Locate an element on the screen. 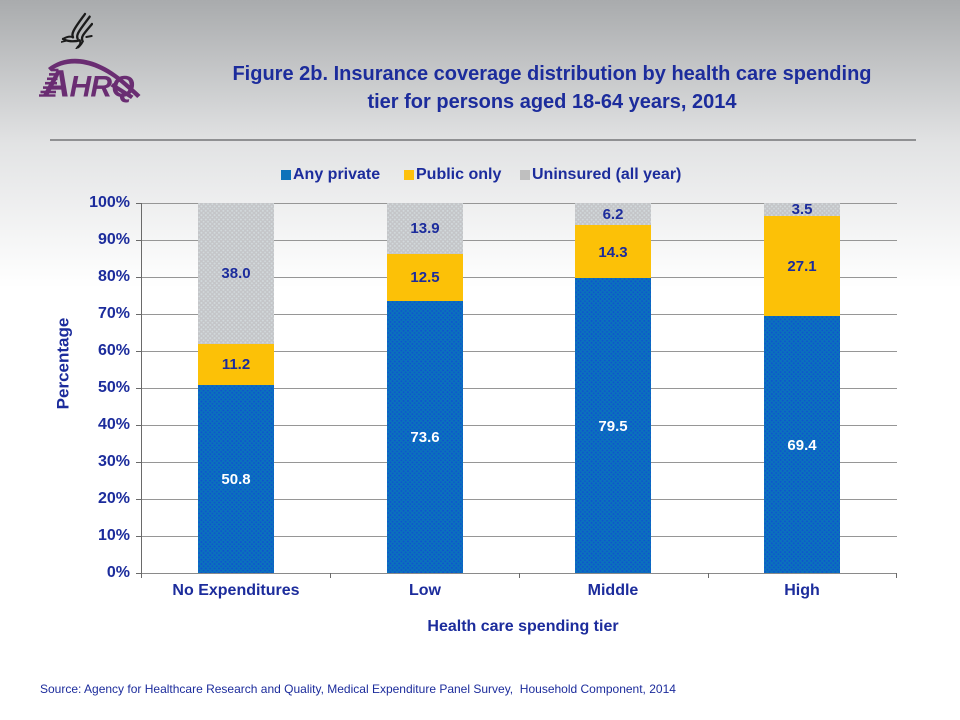 Image resolution: width=960 pixels, height=720 pixels. svg-text: HRQ is located at coordinates (102, 86).